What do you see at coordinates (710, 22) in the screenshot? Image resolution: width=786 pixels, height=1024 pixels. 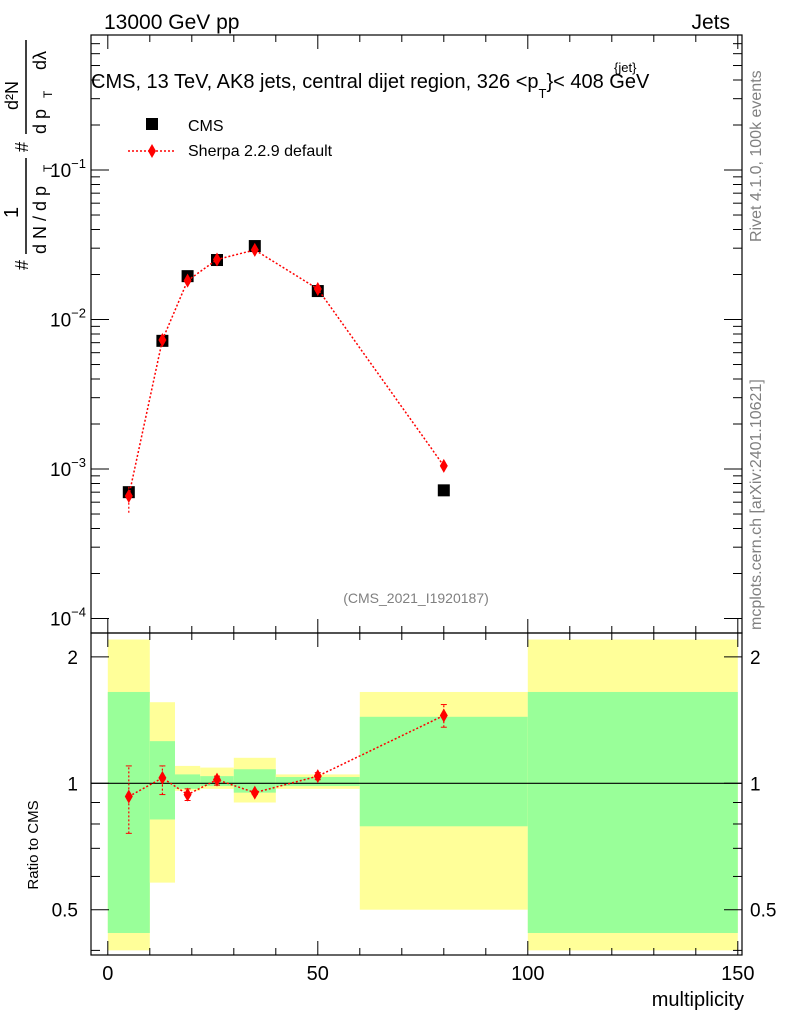 I see `header-right: Jets` at bounding box center [710, 22].